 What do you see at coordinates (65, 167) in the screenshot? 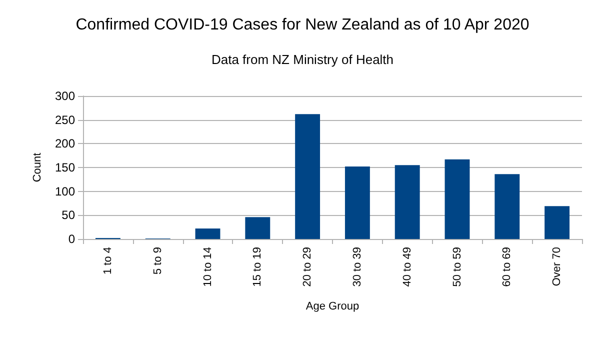
I see `y-tick-label: 150` at bounding box center [65, 167].